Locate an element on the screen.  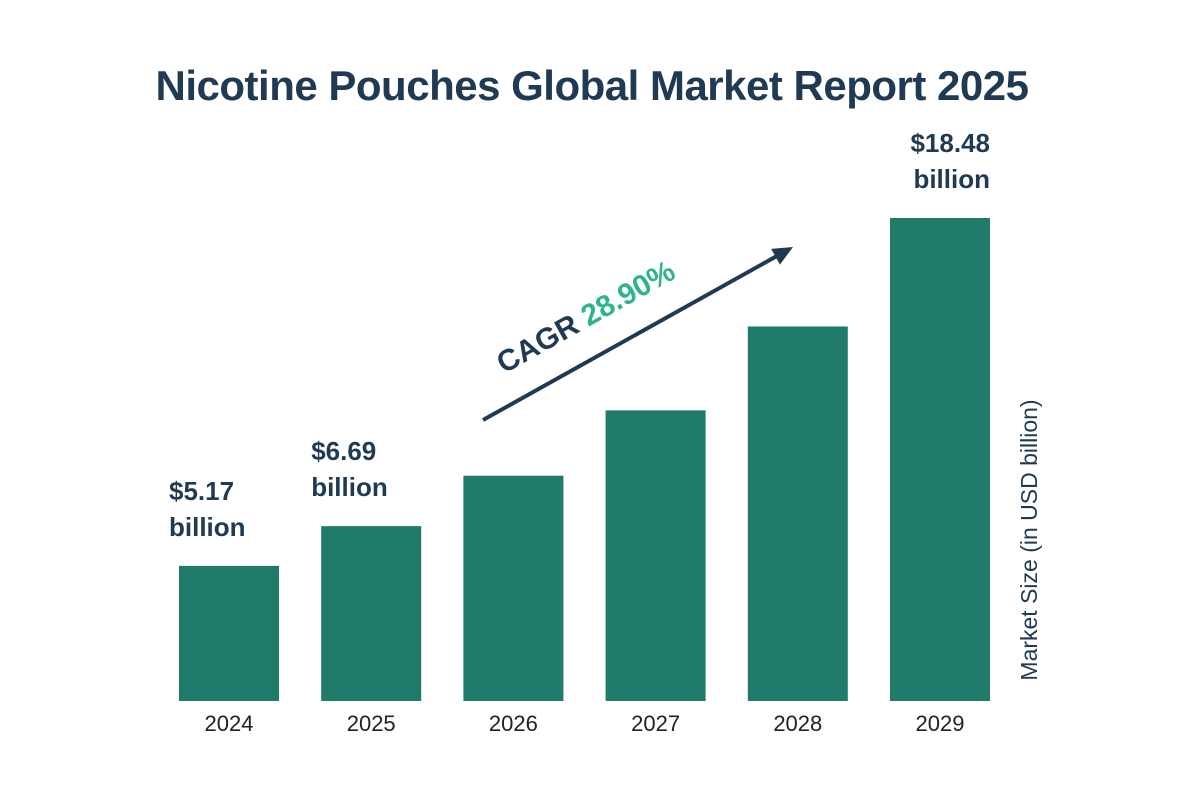
cagr-value: 28.90% is located at coordinates (628, 294).